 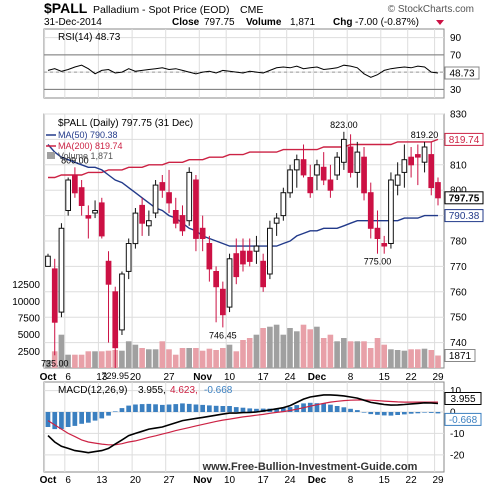 What do you see at coordinates (202, 480) in the screenshot?
I see `macd-x-tick-label: Nov` at bounding box center [202, 480].